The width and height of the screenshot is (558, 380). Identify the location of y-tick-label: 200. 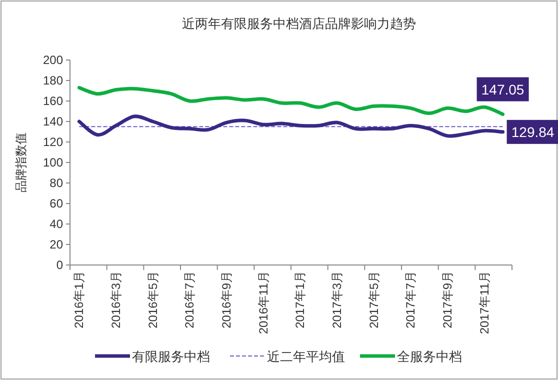
(53, 60).